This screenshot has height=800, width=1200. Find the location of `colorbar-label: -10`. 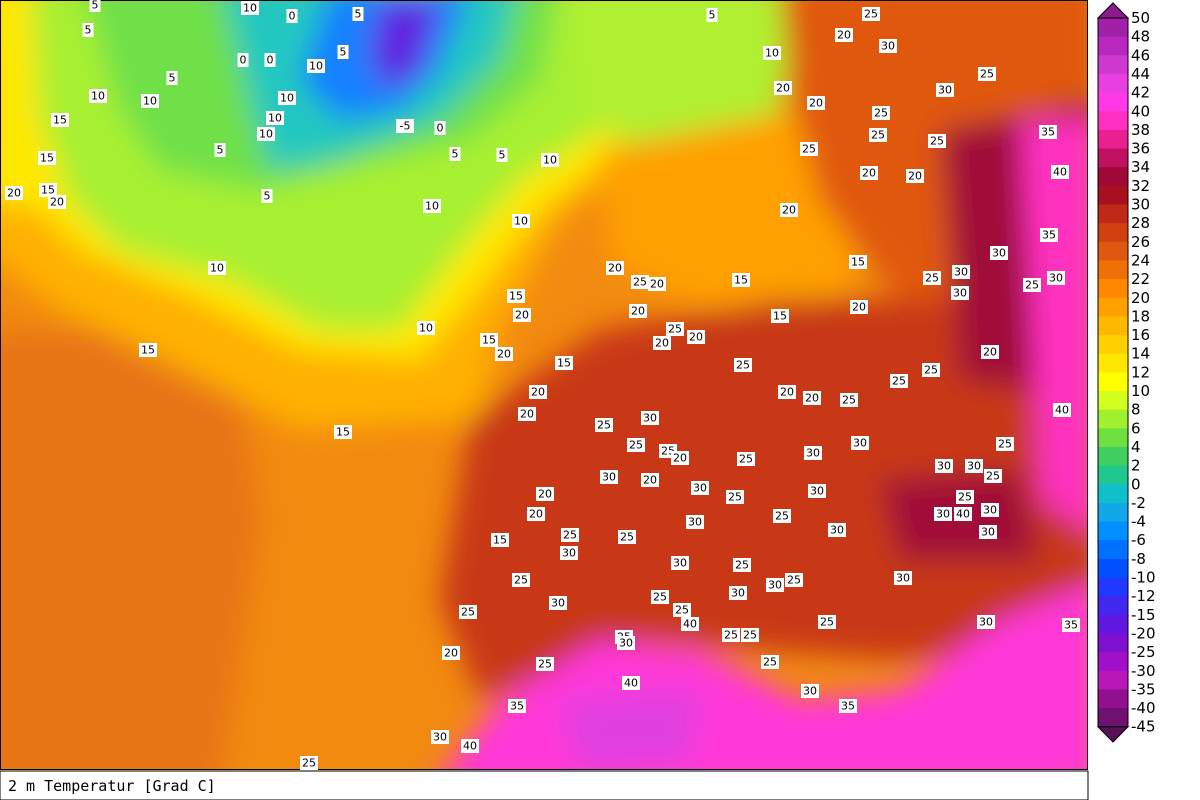

colorbar-label: -10 is located at coordinates (1143, 578).